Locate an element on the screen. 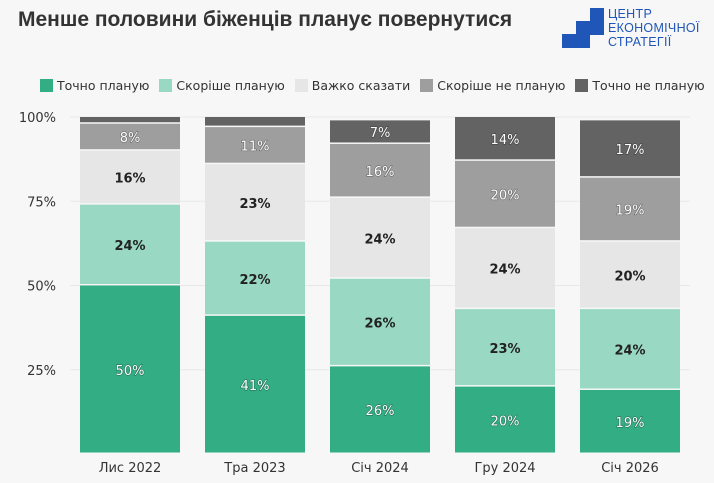 The image size is (714, 483). data-label: 14% is located at coordinates (505, 140).